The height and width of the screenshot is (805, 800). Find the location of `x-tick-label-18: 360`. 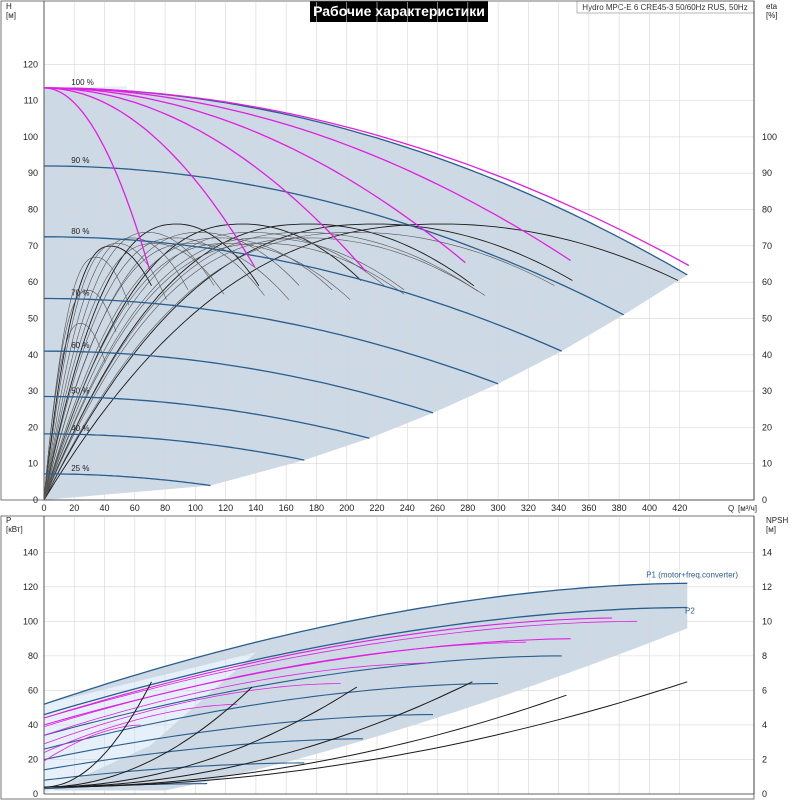

x-tick-label-18: 360 is located at coordinates (588, 508).